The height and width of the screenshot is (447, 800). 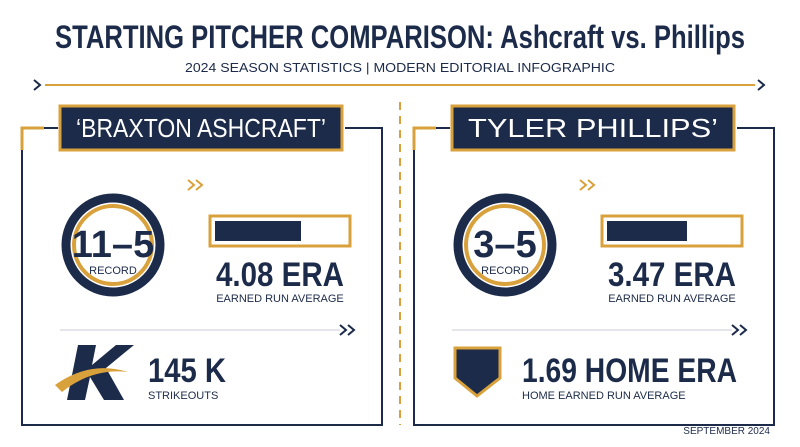 What do you see at coordinates (604, 396) in the screenshot?
I see `stat-label: HOME EARNED RUN AVERAGE` at bounding box center [604, 396].